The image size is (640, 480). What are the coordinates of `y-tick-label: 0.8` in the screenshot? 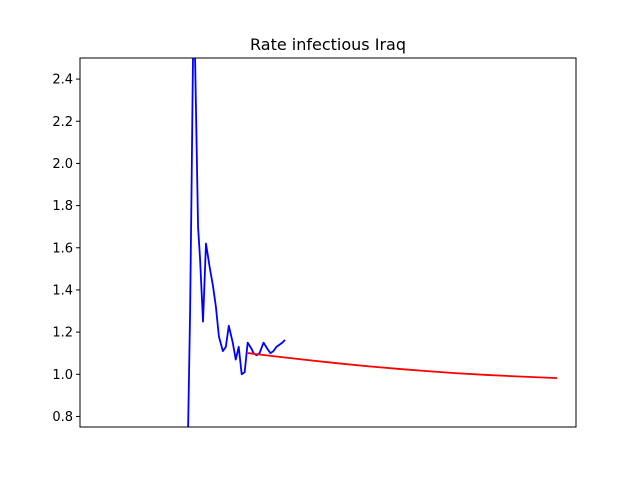 It's located at (62, 417).